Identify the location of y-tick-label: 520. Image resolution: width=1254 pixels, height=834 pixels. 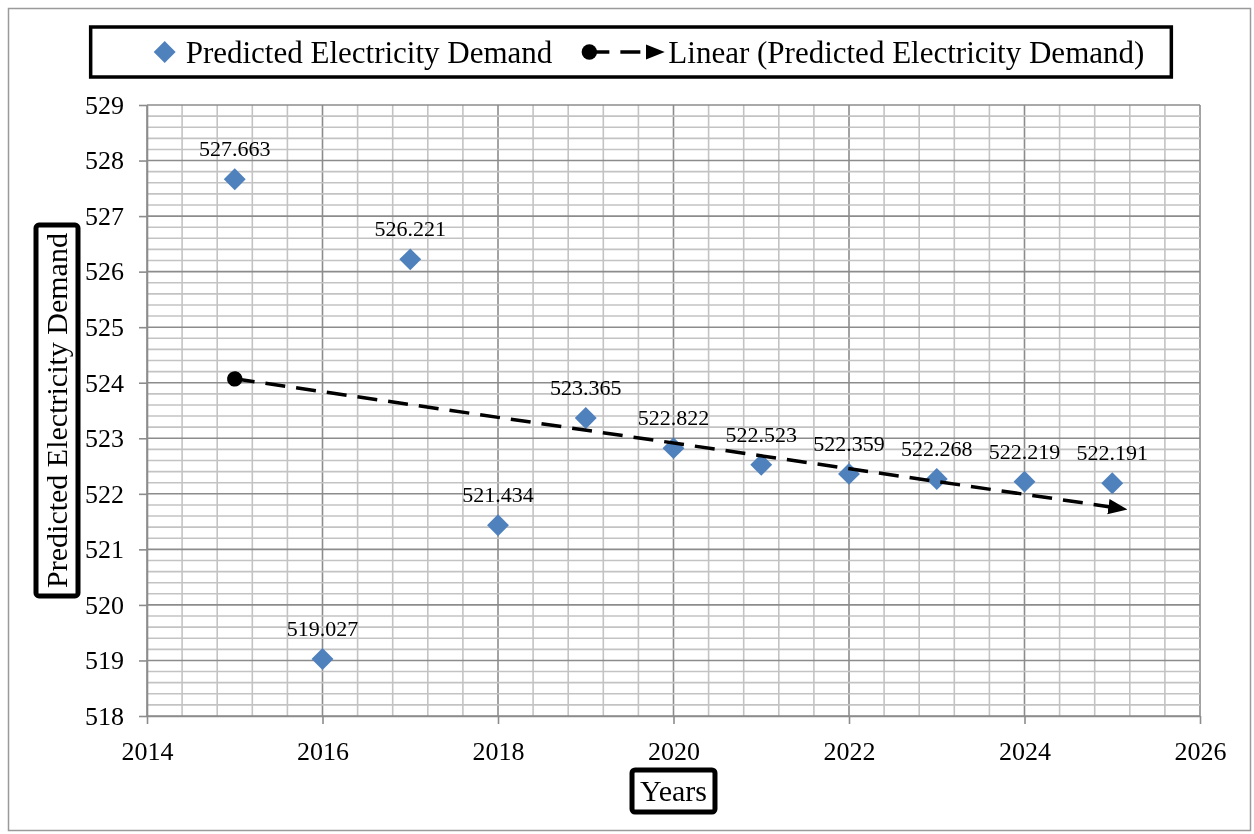
(104, 605).